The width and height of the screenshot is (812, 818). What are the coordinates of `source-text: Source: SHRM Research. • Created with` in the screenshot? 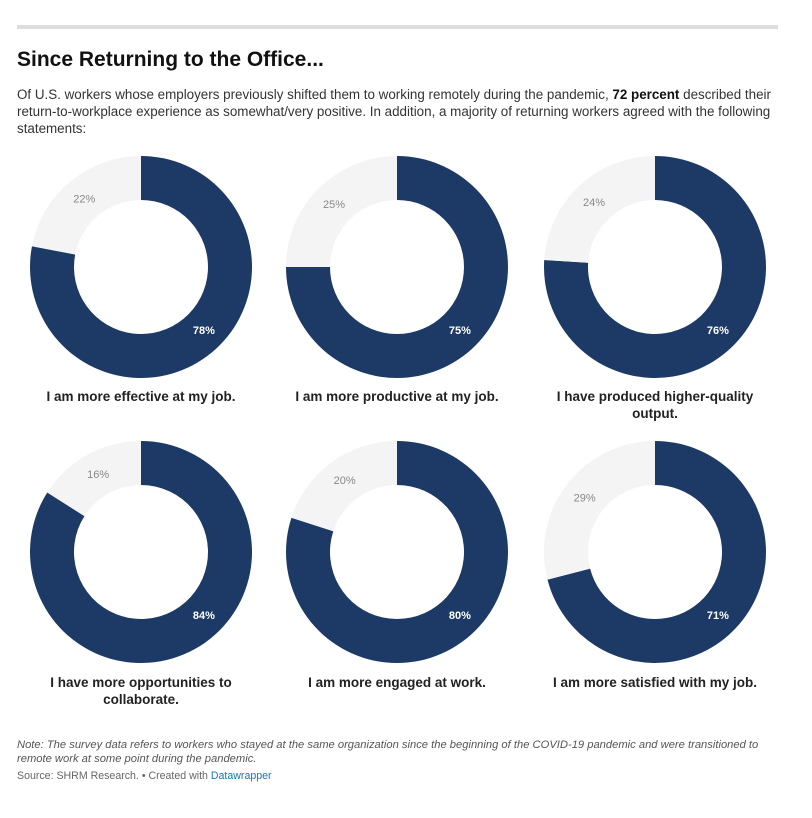 It's located at (114, 776).